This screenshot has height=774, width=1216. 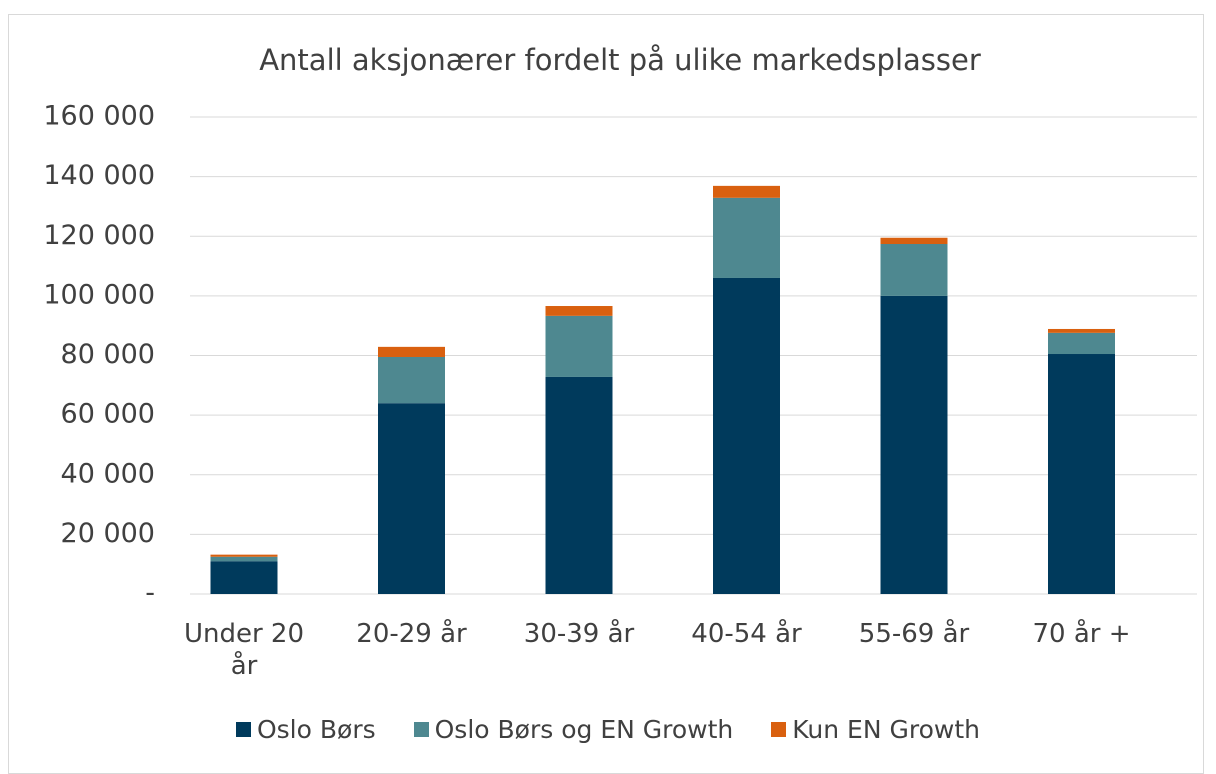 What do you see at coordinates (914, 634) in the screenshot?
I see `x-tick-label: 55-69 år` at bounding box center [914, 634].